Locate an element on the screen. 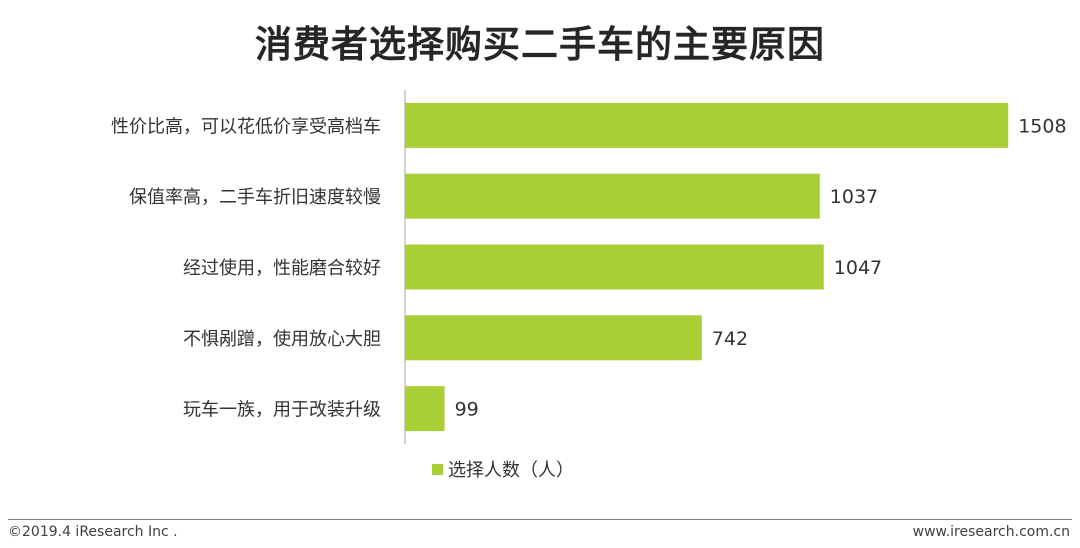 The height and width of the screenshot is (548, 1080). data-label: 99 is located at coordinates (467, 410).